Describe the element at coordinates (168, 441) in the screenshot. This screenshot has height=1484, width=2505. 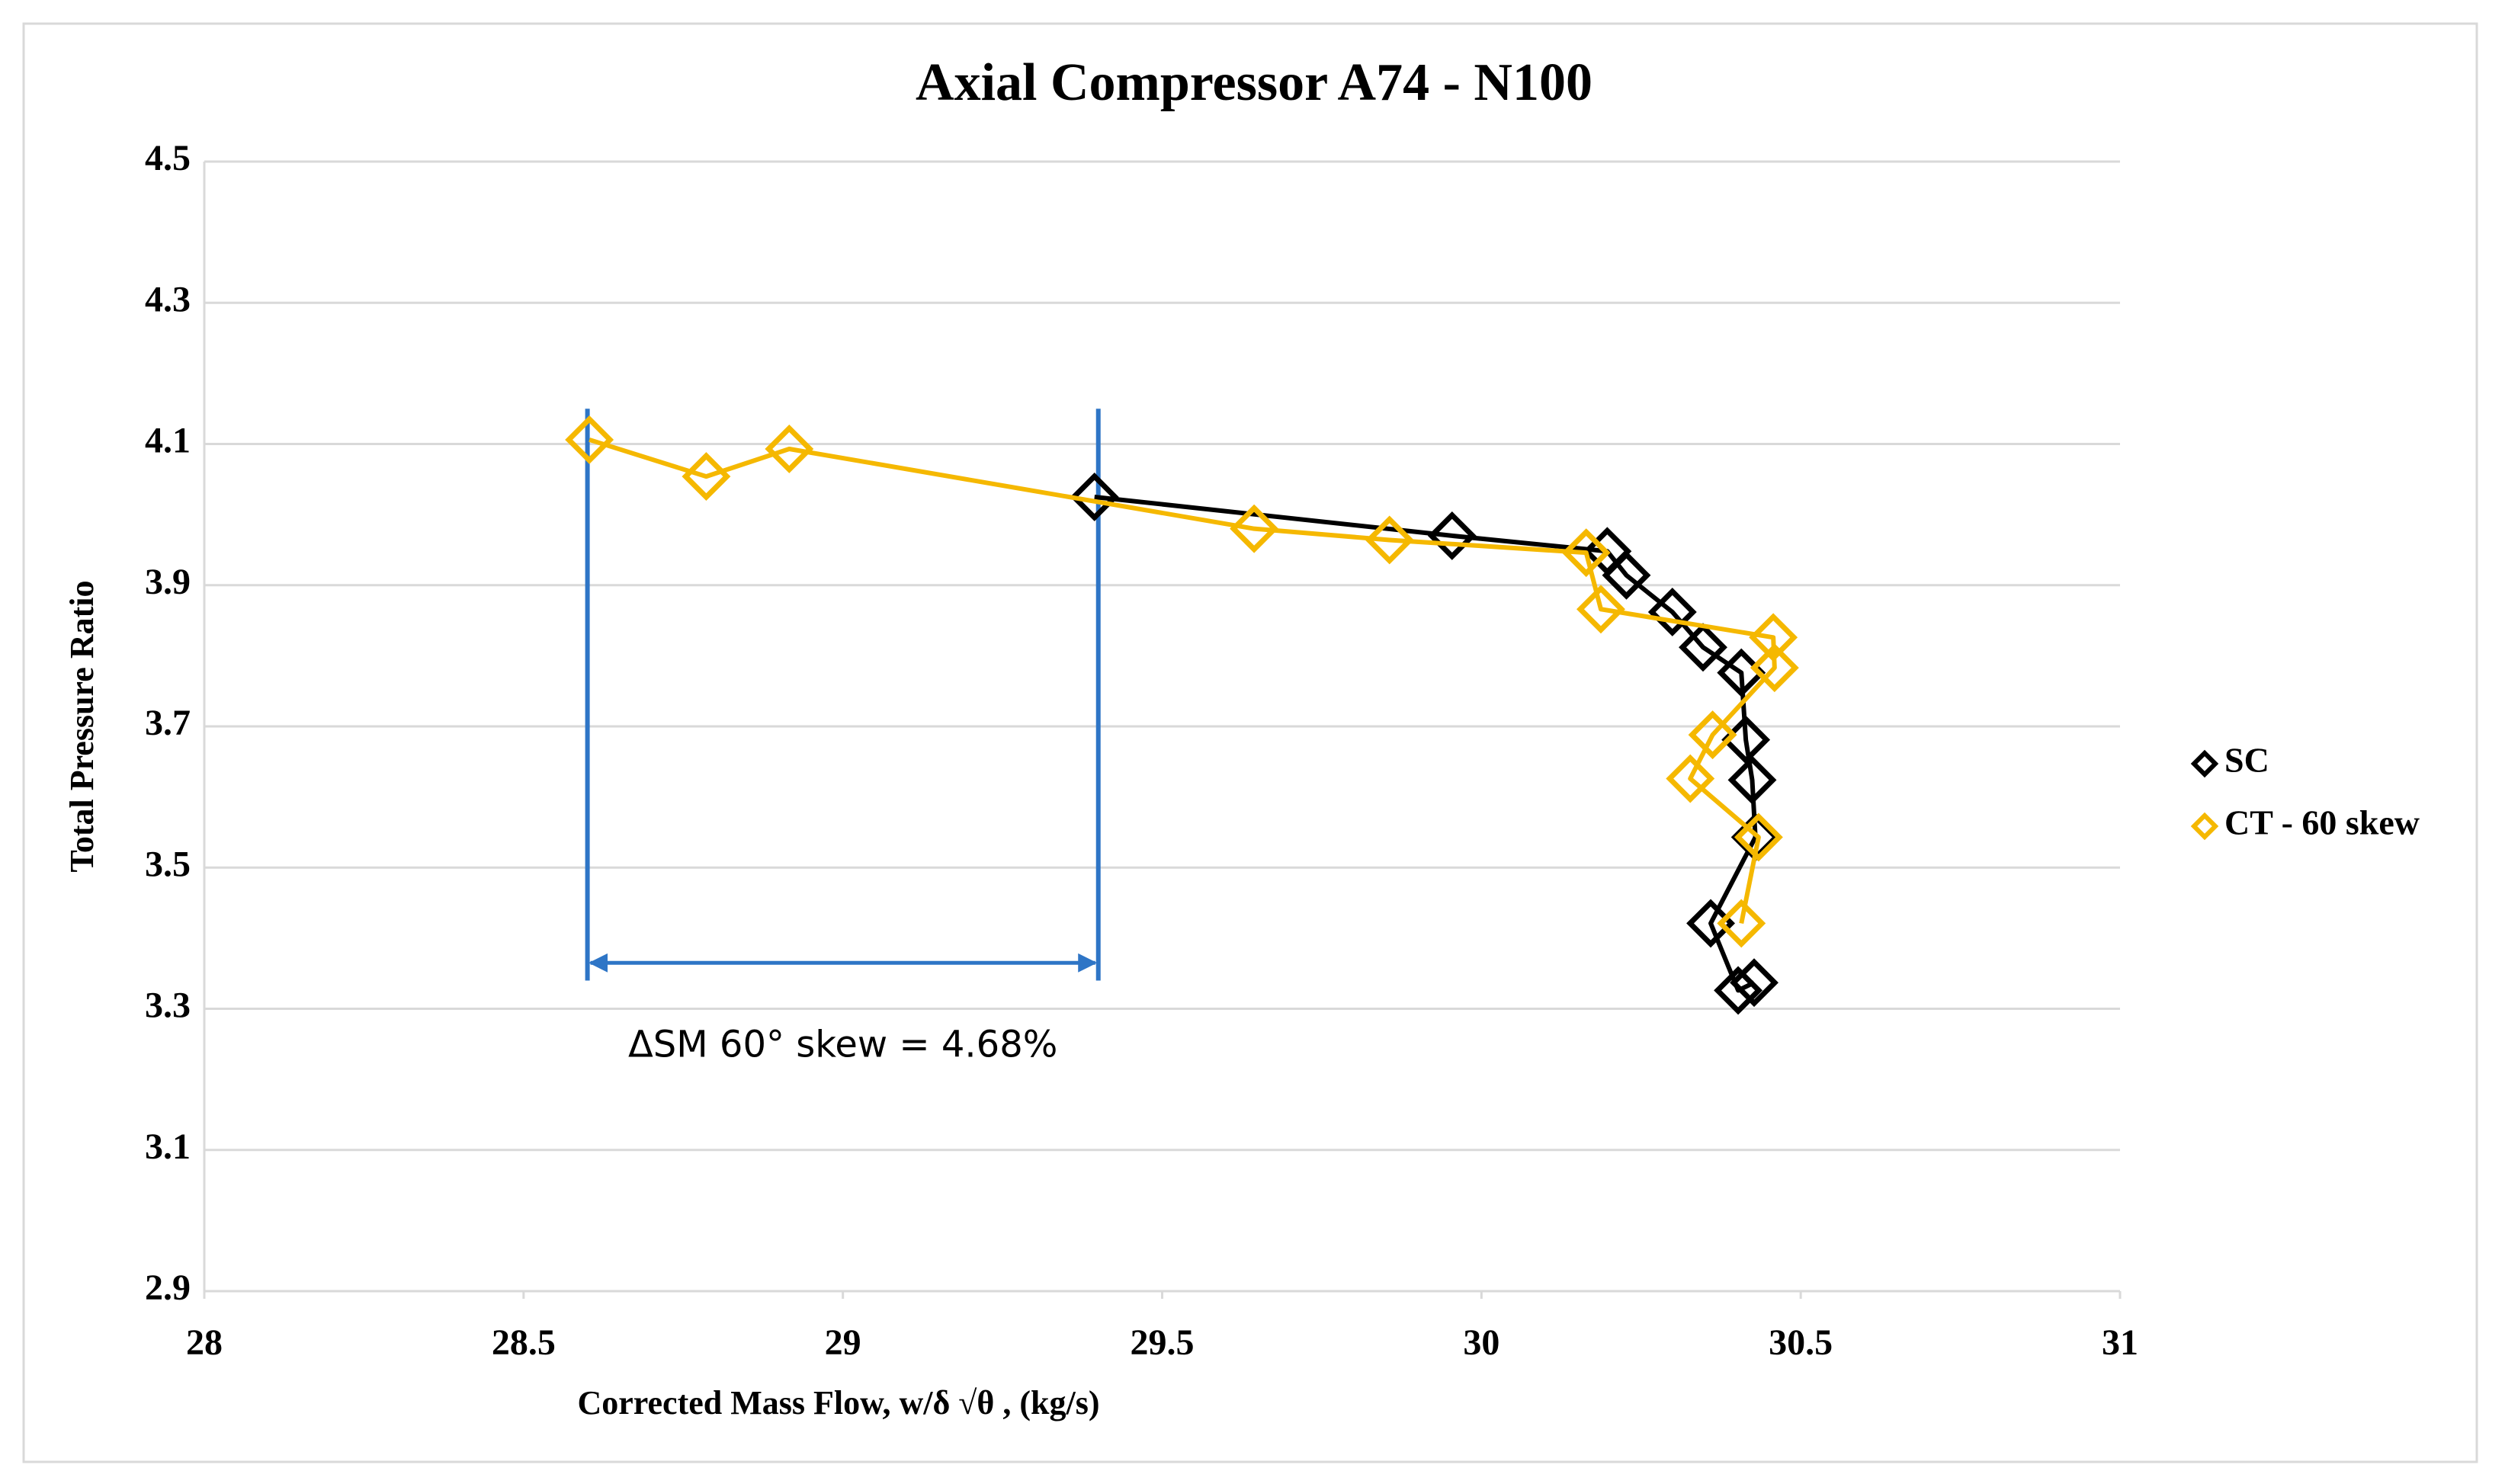
I see `y-tick-label: 4.1` at that location.